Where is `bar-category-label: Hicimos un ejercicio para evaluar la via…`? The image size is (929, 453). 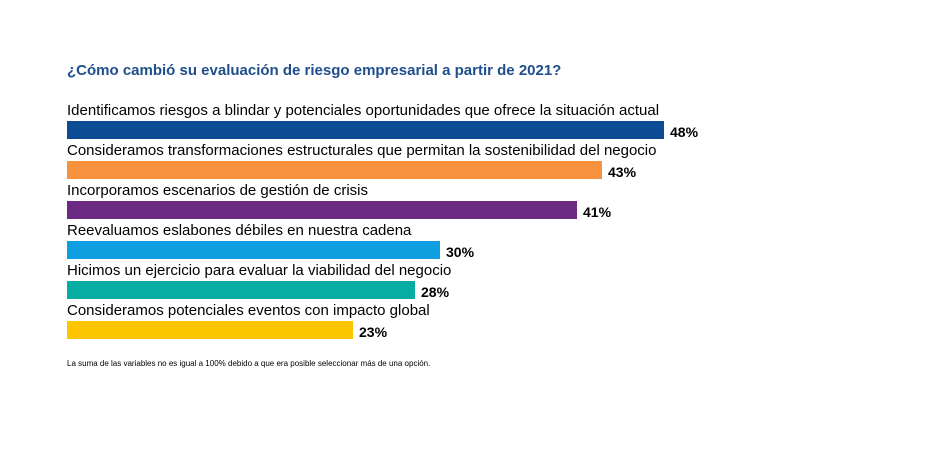
bar-category-label: Hicimos un ejercicio para evaluar la via… is located at coordinates (259, 270).